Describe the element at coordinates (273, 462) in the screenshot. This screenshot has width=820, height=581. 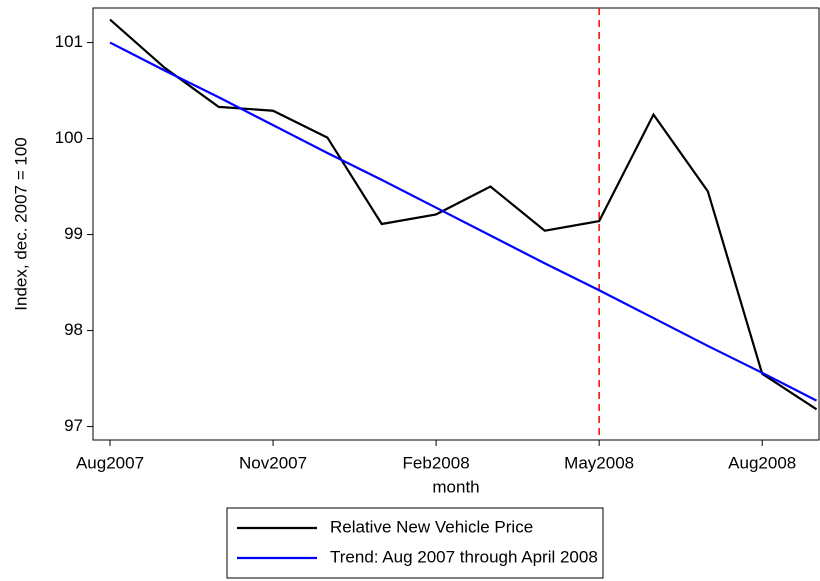
I see `x-tick-label: Nov2007` at that location.